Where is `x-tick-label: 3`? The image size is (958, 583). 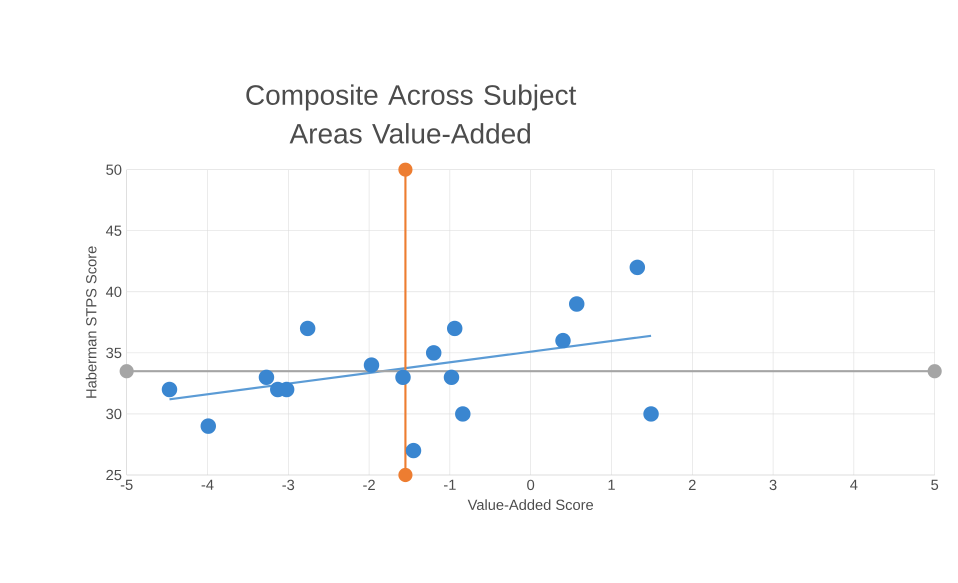 x-tick-label: 3 is located at coordinates (773, 485).